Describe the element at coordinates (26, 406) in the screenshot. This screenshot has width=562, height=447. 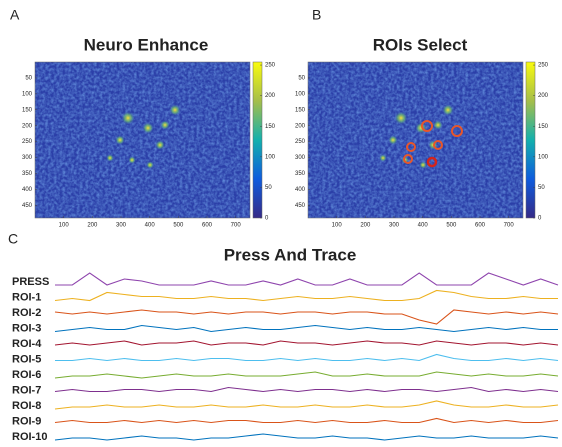
I see `trace-name: ROI-8` at that location.